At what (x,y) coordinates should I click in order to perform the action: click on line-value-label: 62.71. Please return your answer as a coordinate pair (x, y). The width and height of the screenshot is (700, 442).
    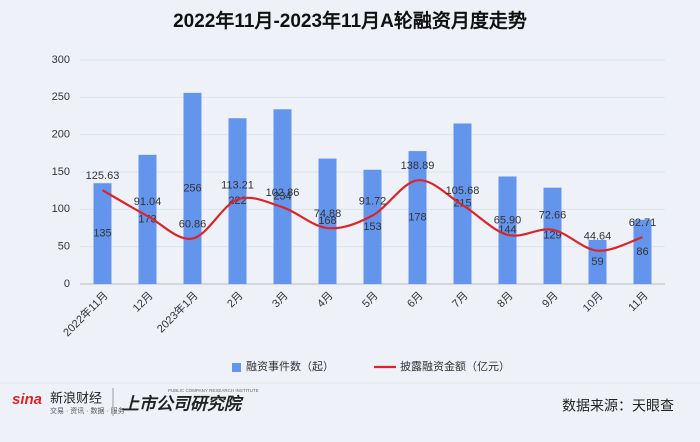
    Looking at the image, I should click on (643, 223).